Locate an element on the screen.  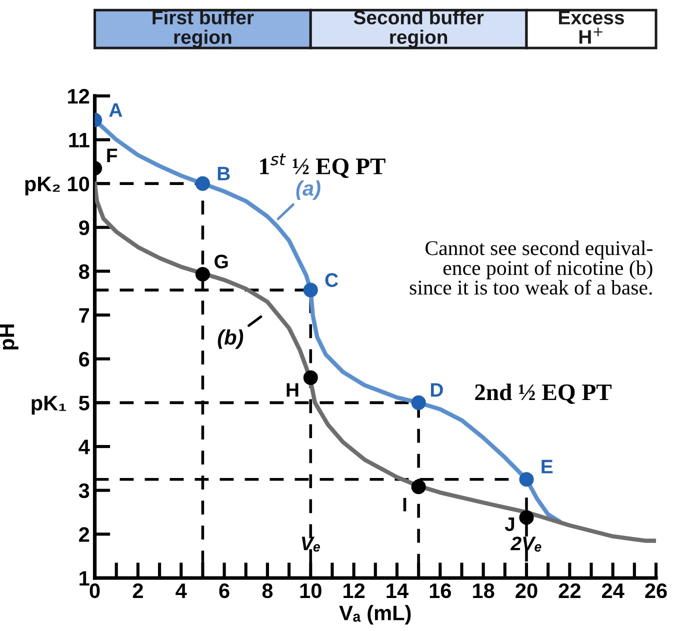
y-tick-label: 1 is located at coordinates (85, 578).